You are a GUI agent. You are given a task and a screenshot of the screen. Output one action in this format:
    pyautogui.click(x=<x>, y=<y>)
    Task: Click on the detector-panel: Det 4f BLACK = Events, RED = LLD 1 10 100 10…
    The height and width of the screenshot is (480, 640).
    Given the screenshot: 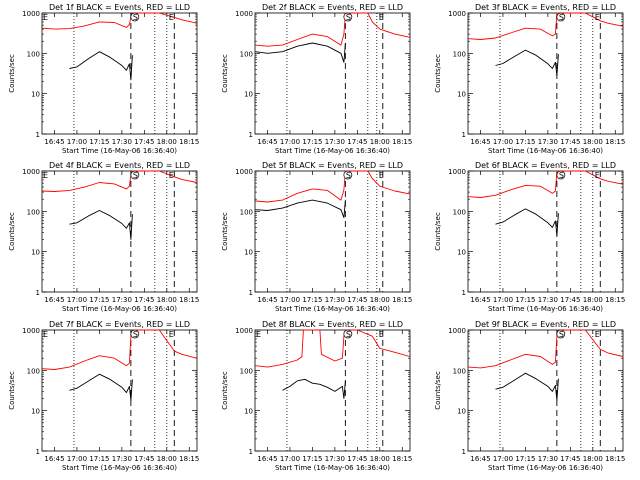 What is the action you would take?
    pyautogui.click(x=103, y=237)
    